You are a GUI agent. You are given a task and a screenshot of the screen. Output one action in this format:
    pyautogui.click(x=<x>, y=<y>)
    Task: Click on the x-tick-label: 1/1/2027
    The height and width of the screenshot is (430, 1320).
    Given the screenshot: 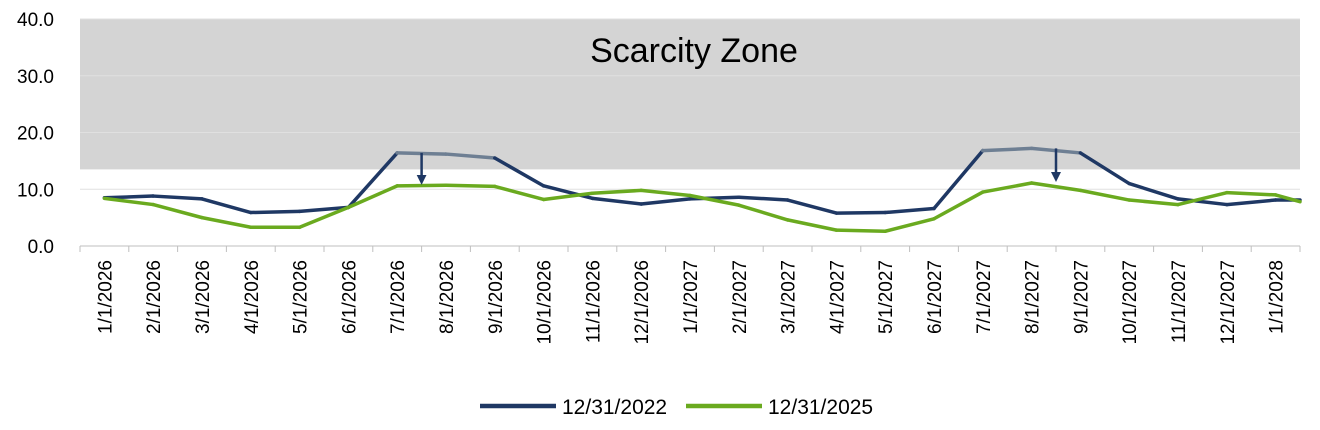 What is the action you would take?
    pyautogui.click(x=691, y=297)
    